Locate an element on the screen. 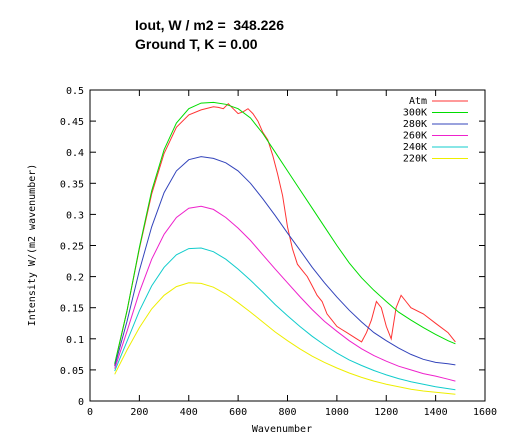  y-axis-label: Intensity W/(m2 wavenumber) is located at coordinates (32, 245).